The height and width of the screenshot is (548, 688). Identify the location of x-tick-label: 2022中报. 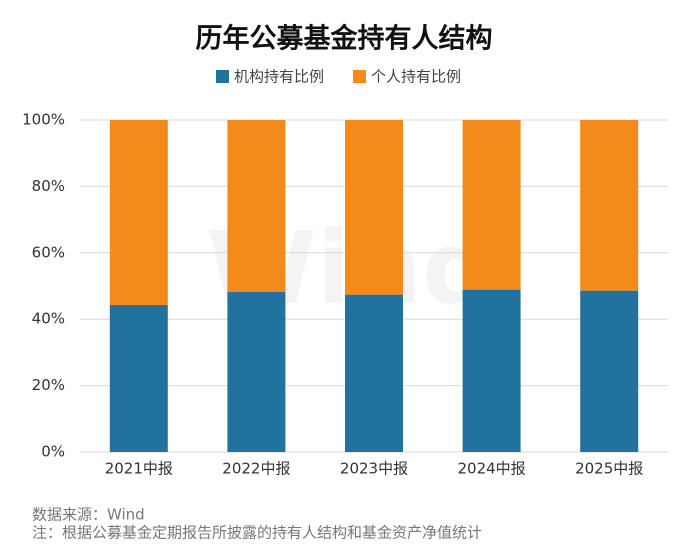
(256, 469).